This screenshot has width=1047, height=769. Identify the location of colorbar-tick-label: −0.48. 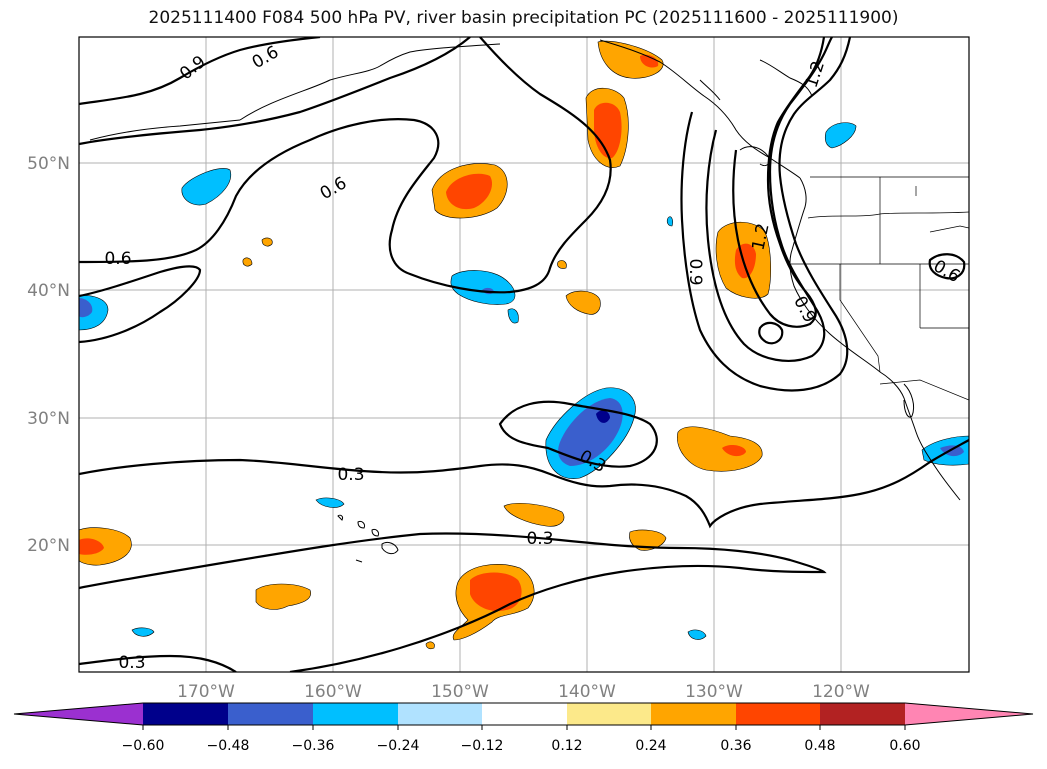
(228, 746).